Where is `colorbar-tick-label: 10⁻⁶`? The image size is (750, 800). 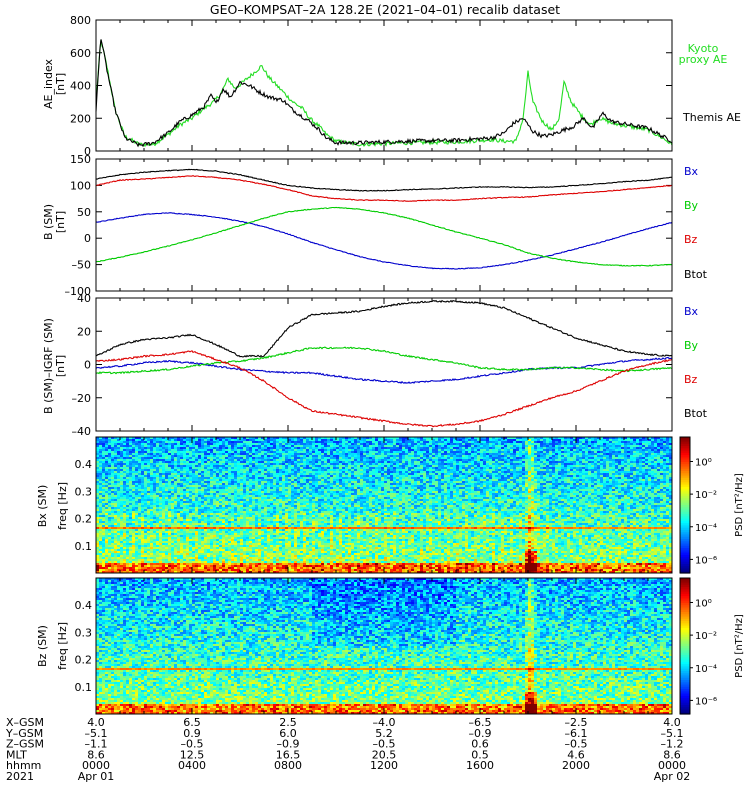 colorbar-tick-label: 10⁻⁶ is located at coordinates (706, 560).